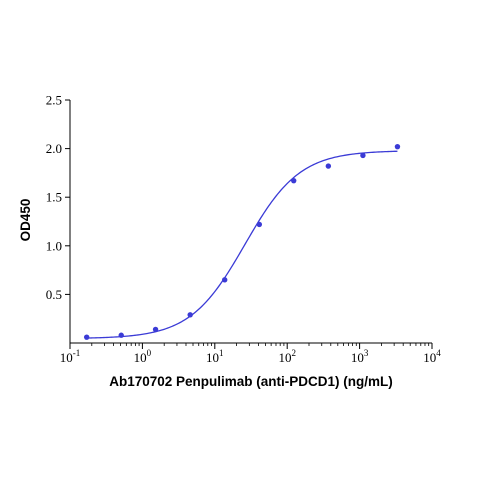 The width and height of the screenshot is (479, 479). What do you see at coordinates (54, 148) in the screenshot?
I see `y-tick-label: 2.0` at bounding box center [54, 148].